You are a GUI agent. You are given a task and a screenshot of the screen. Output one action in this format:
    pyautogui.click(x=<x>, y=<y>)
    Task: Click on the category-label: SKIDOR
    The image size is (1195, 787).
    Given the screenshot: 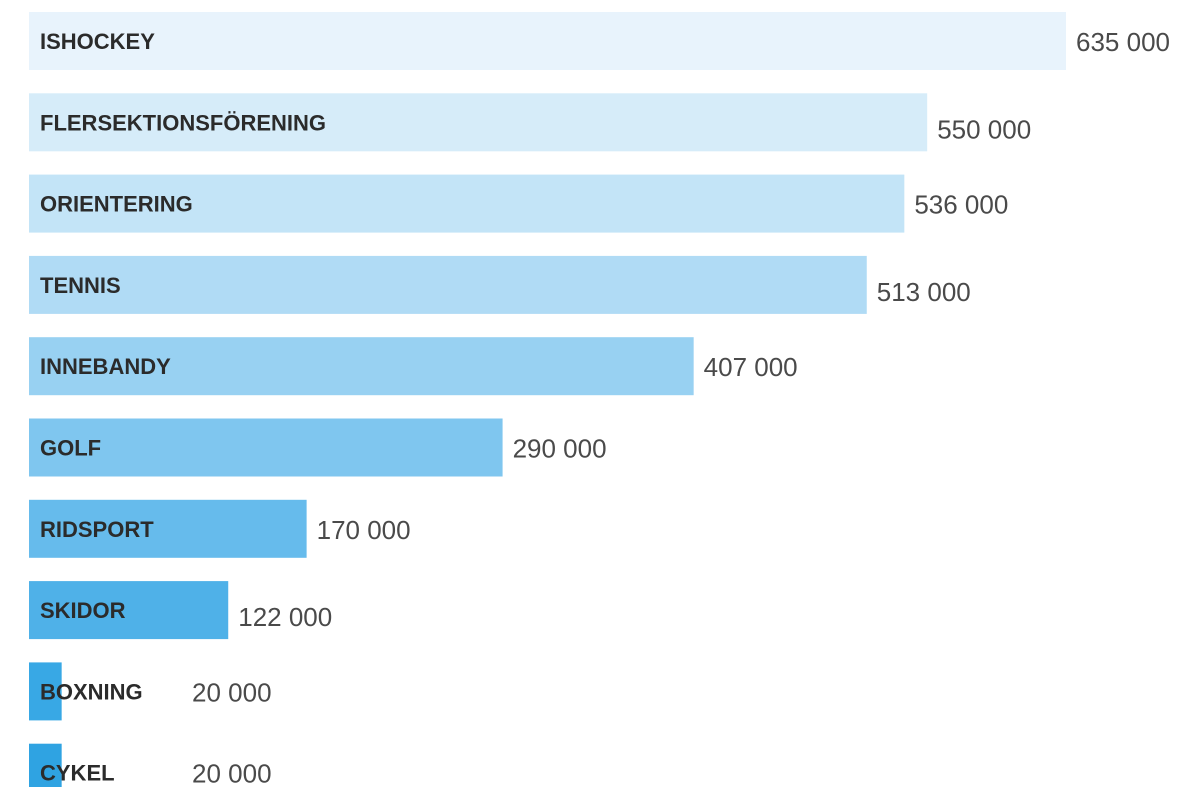 What is the action you would take?
    pyautogui.click(x=83, y=610)
    